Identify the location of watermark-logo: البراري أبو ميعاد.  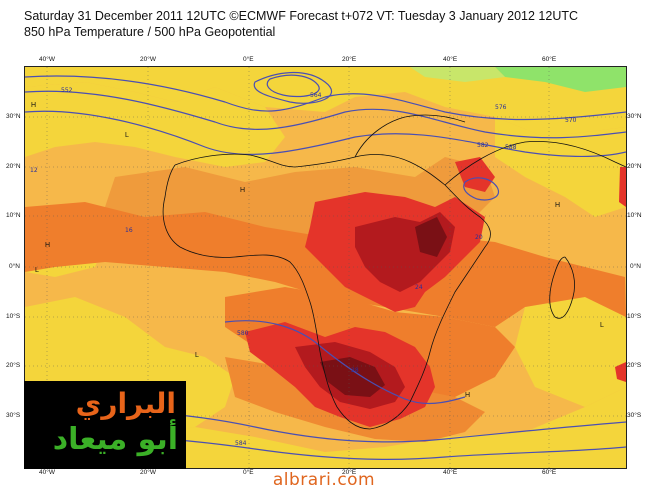
(105, 425).